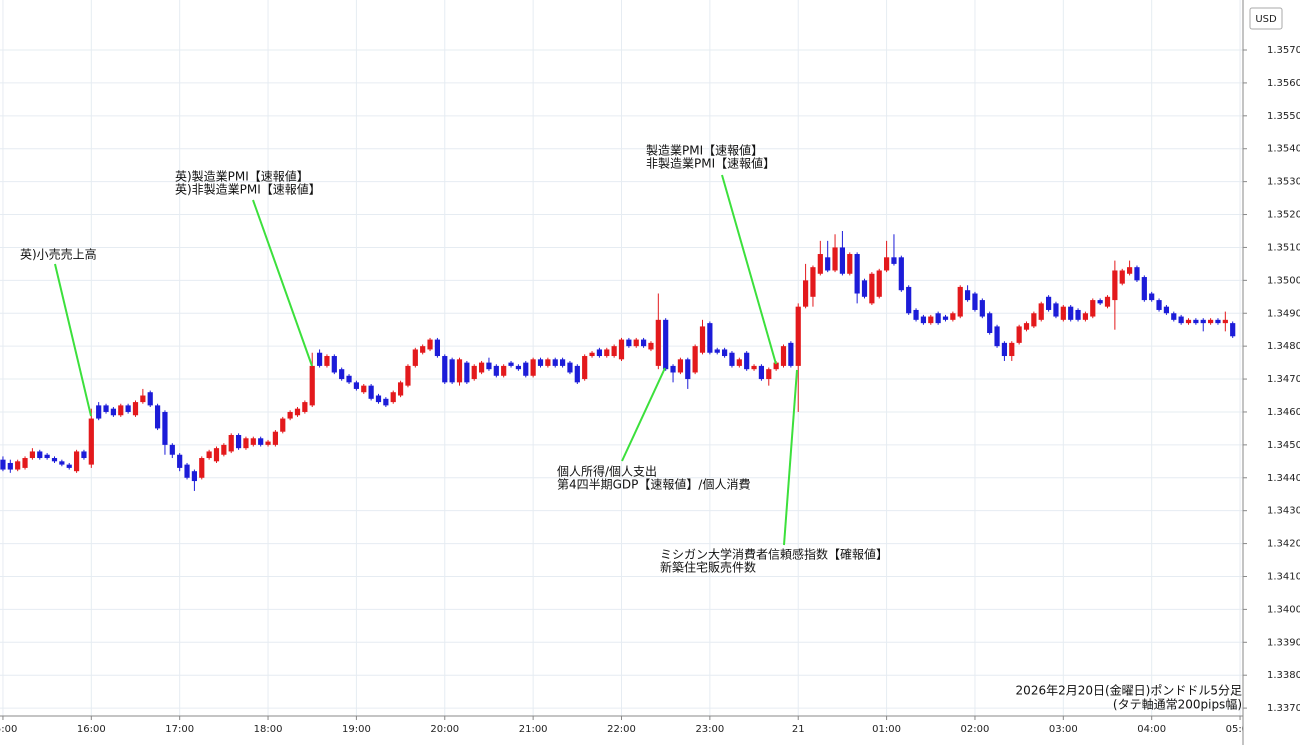 The height and width of the screenshot is (745, 1300). I want to click on x-tick-label: 18:00, so click(268, 729).